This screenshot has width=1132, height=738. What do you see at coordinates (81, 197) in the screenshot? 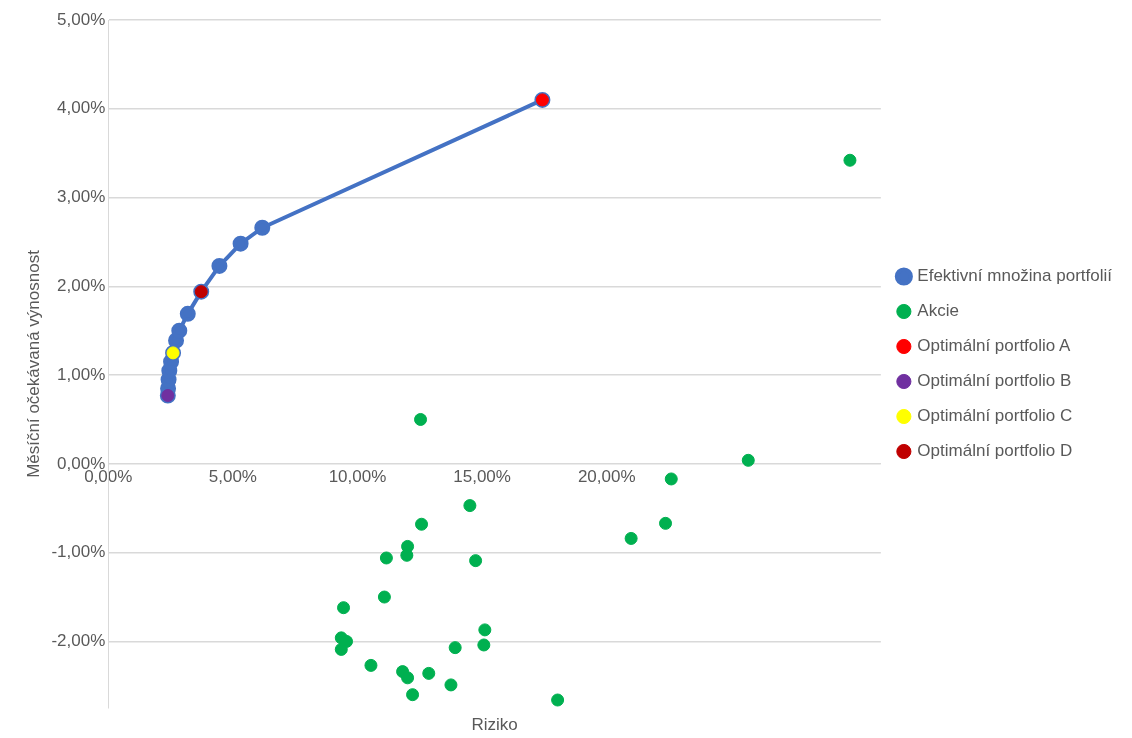
I see `y-tick-label: 3,00%` at bounding box center [81, 197].